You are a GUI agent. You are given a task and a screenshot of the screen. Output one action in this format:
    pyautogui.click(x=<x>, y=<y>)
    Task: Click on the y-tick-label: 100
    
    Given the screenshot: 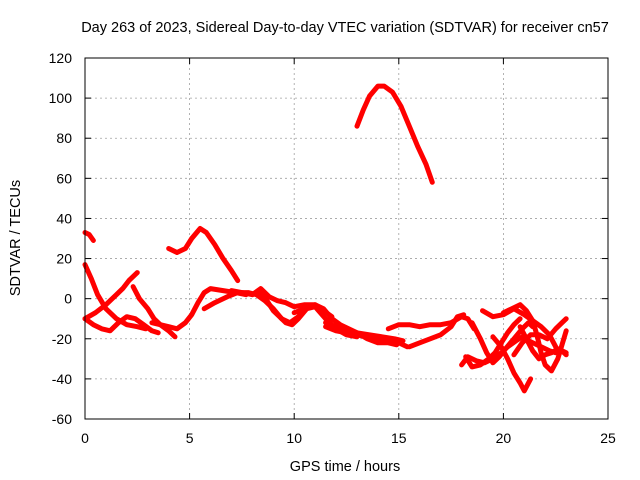 What is the action you would take?
    pyautogui.click(x=61, y=98)
    